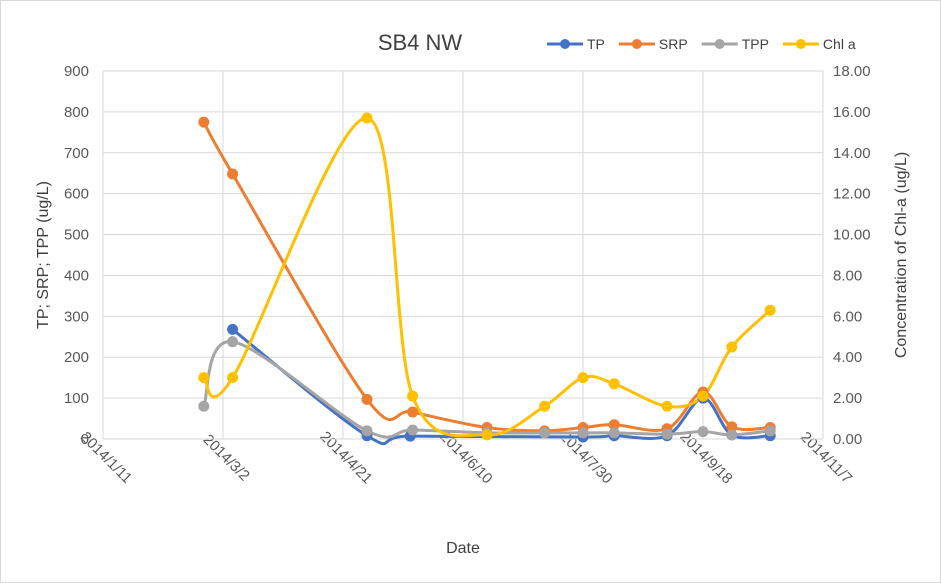  Describe the element at coordinates (852, 153) in the screenshot. I see `y-right-tick-label: 14.00` at that location.